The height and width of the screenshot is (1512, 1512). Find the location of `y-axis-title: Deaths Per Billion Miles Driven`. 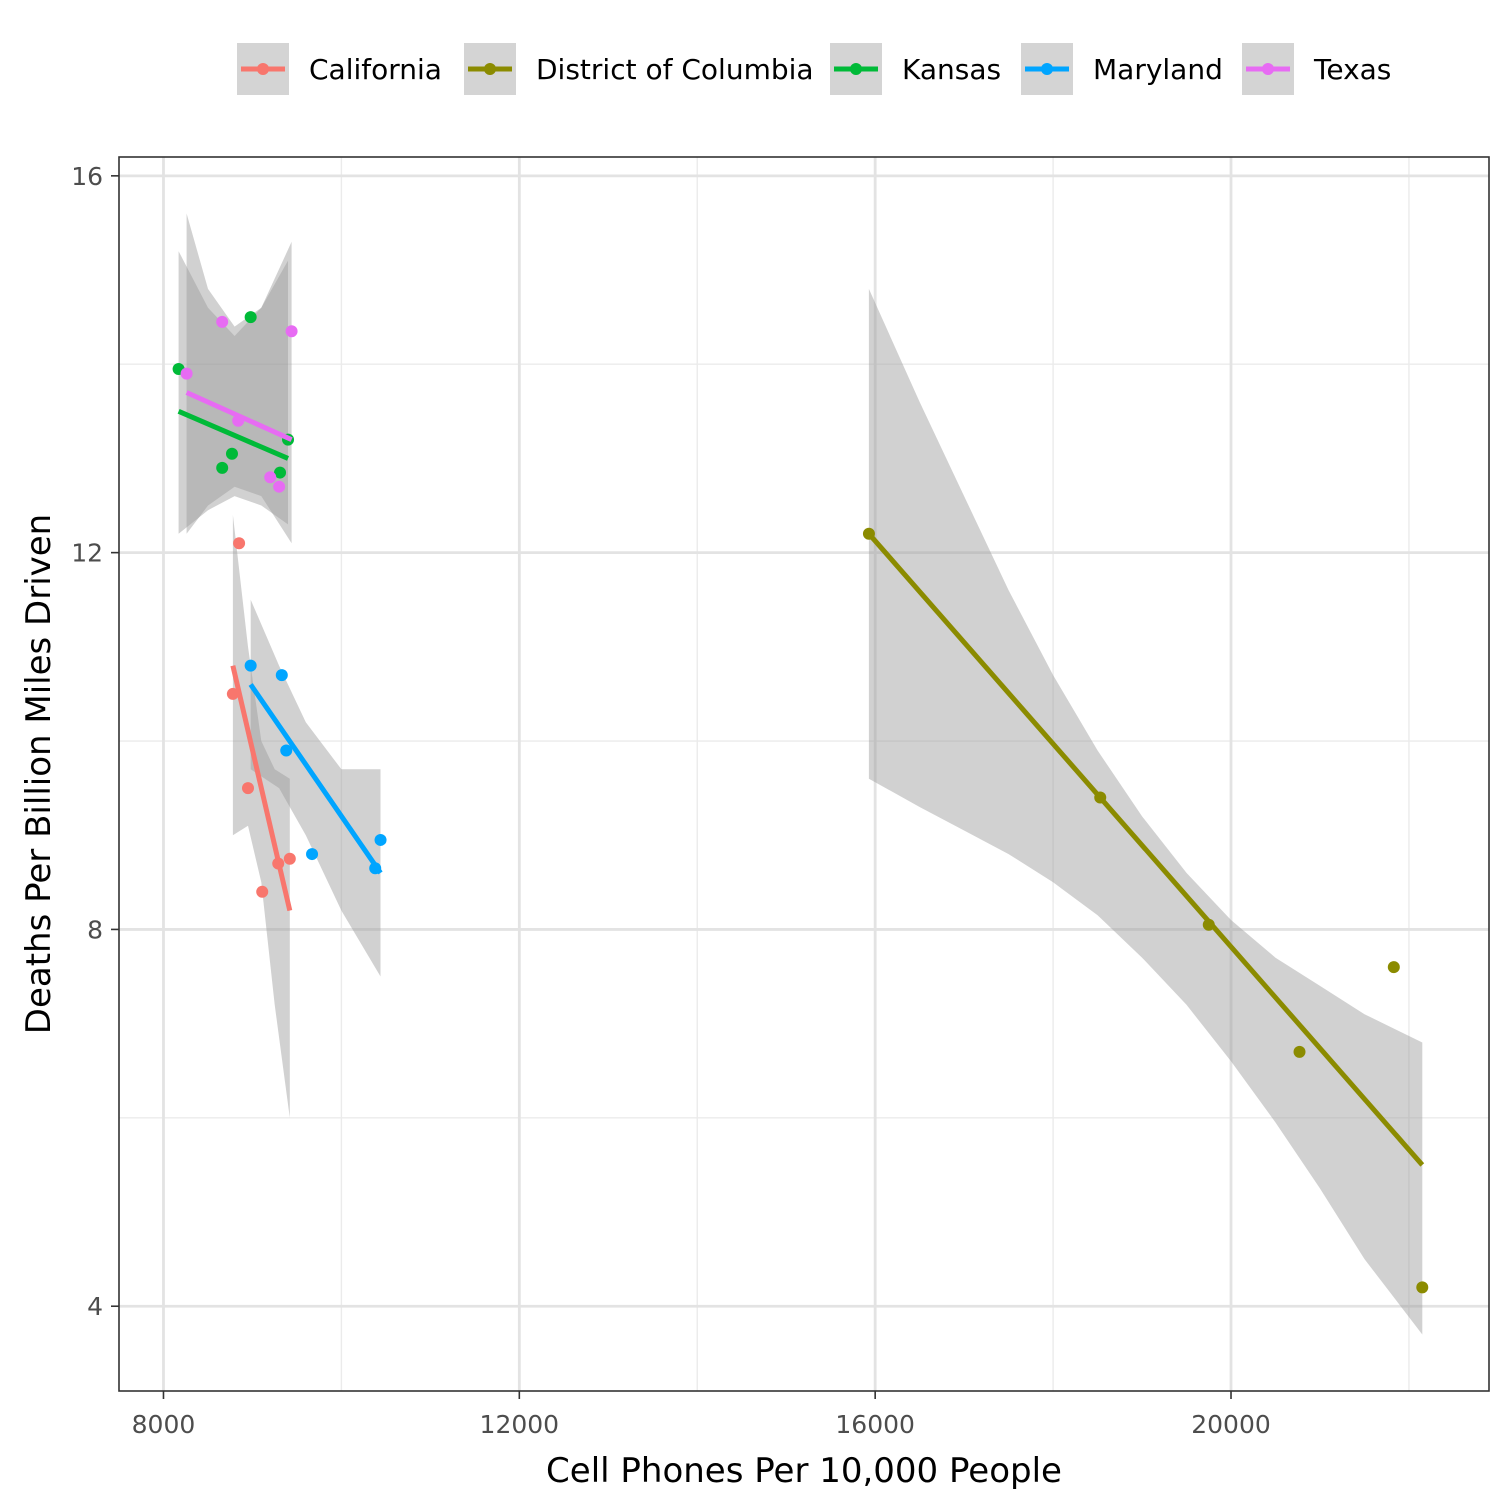

y-axis-title: Deaths Per Billion Miles Driven is located at coordinates (39, 774).